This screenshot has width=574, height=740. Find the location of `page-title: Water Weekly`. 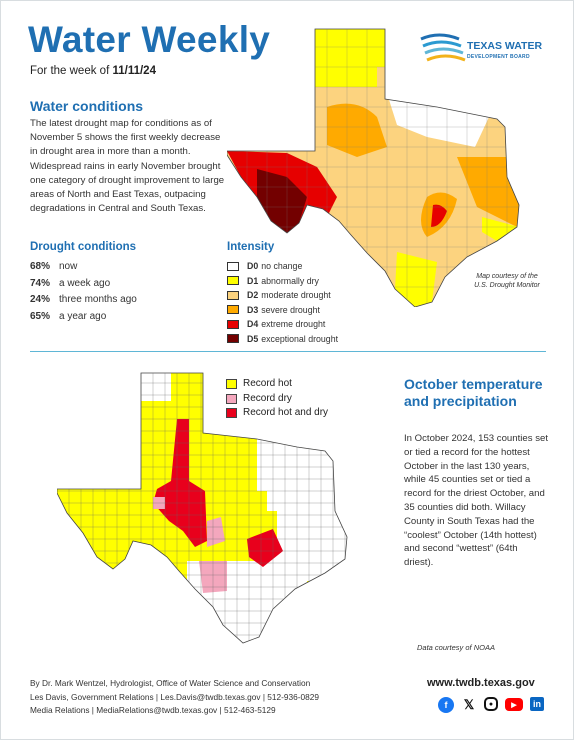

page-title: Water Weekly is located at coordinates (149, 39).